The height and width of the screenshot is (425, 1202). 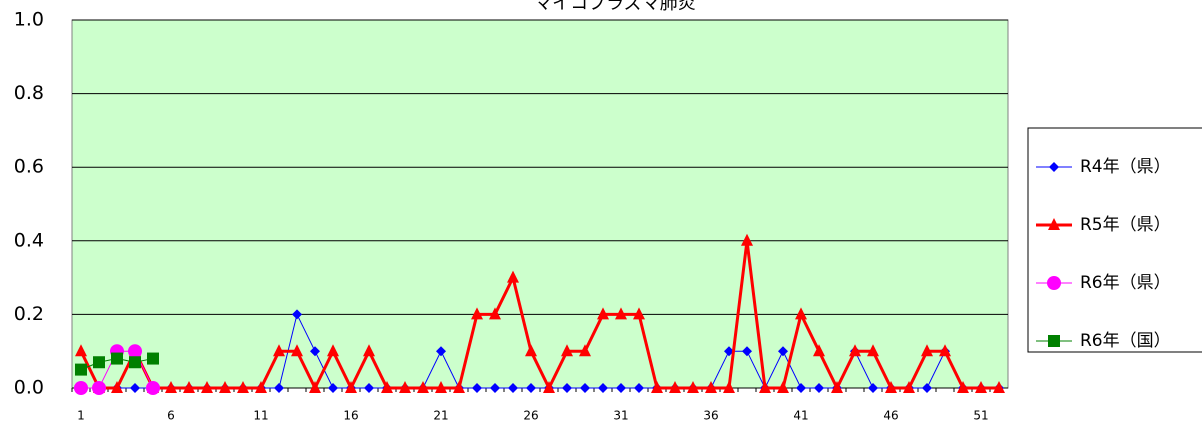 I want to click on y-tick-label: 0.8, so click(x=29, y=93).